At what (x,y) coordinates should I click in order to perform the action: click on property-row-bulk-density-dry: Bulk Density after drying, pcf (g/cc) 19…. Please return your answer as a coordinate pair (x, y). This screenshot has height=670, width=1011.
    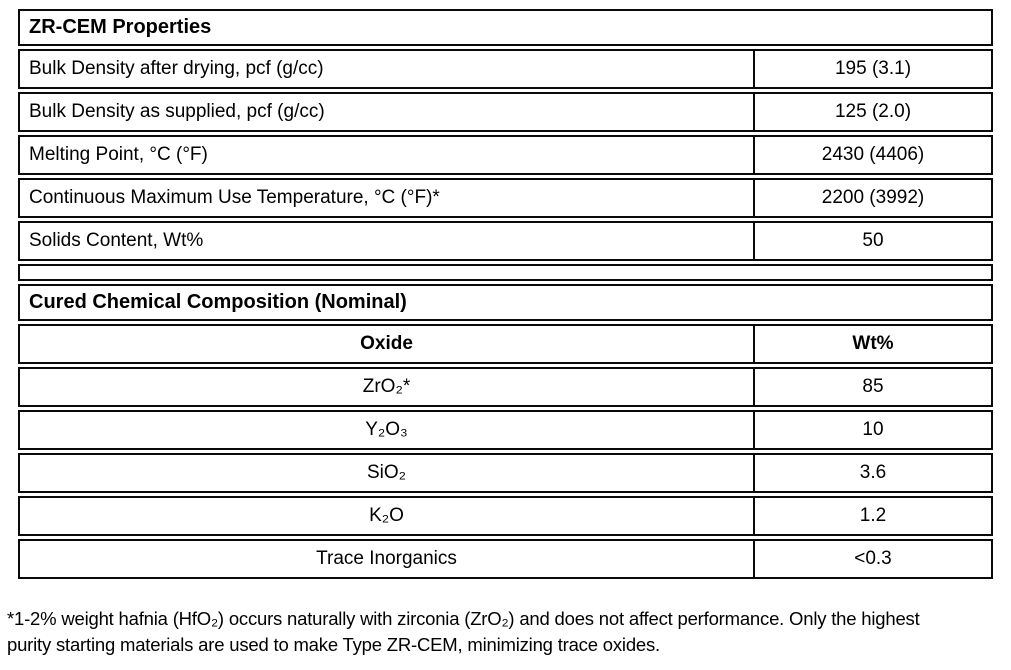
    Looking at the image, I should click on (505, 69).